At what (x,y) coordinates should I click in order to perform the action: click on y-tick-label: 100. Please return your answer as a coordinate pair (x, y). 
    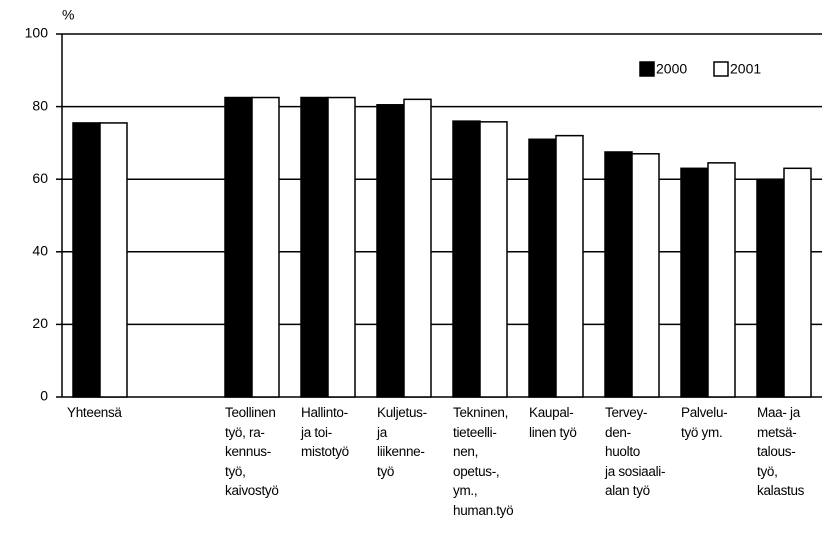
    Looking at the image, I should click on (37, 33).